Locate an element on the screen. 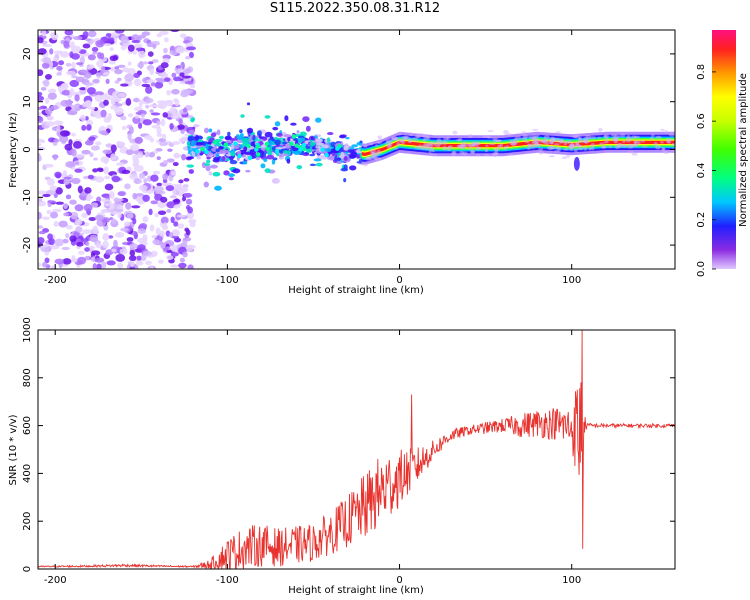  snr-x-tick-label: -100 is located at coordinates (227, 580).